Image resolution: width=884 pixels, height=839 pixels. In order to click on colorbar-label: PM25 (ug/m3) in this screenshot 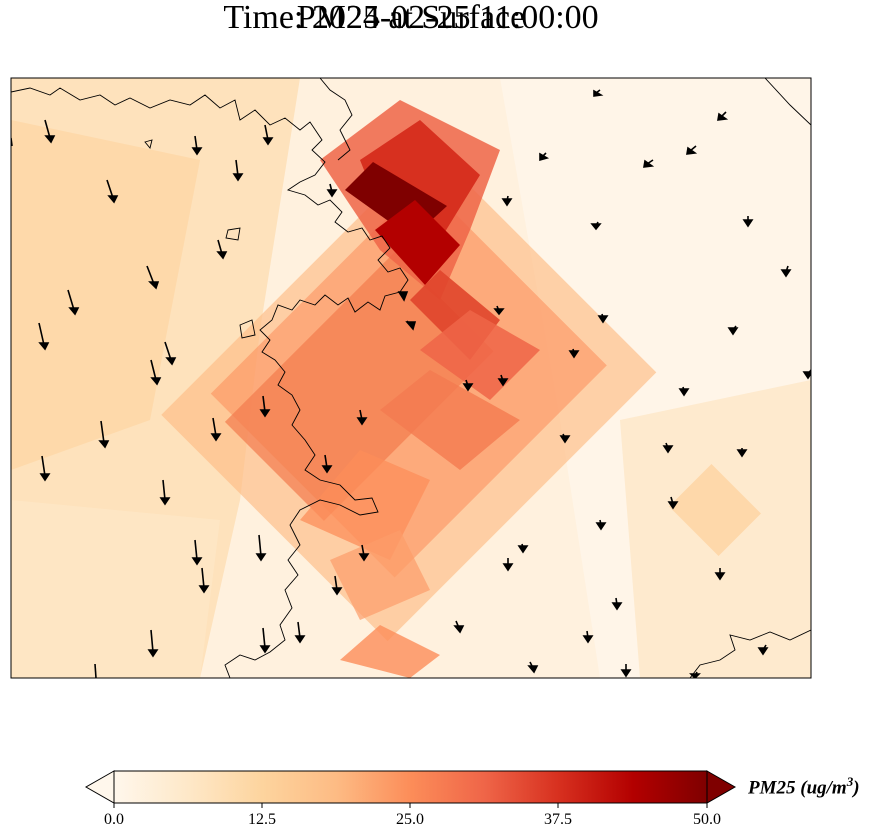, I will do `click(804, 786)`.